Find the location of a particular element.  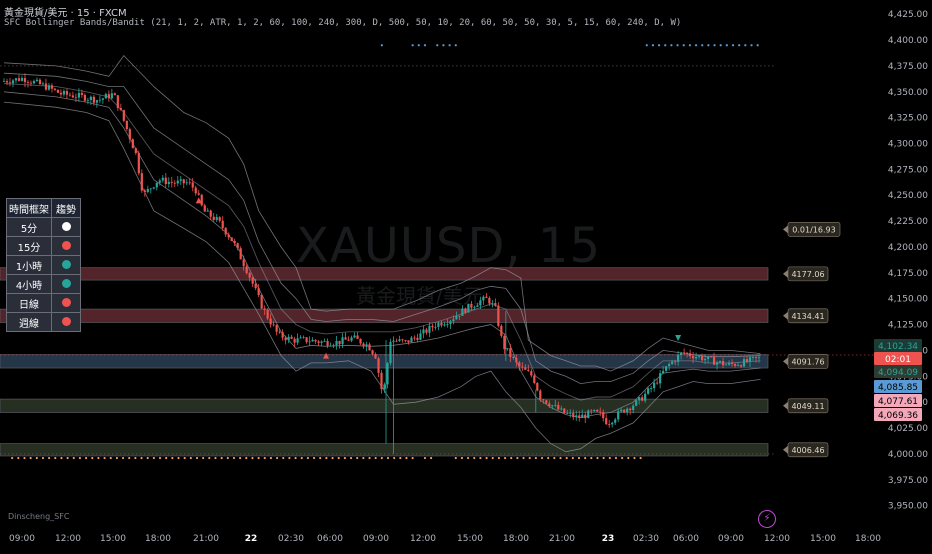

ratio-label-text: 0.01/16.93 is located at coordinates (813, 229).